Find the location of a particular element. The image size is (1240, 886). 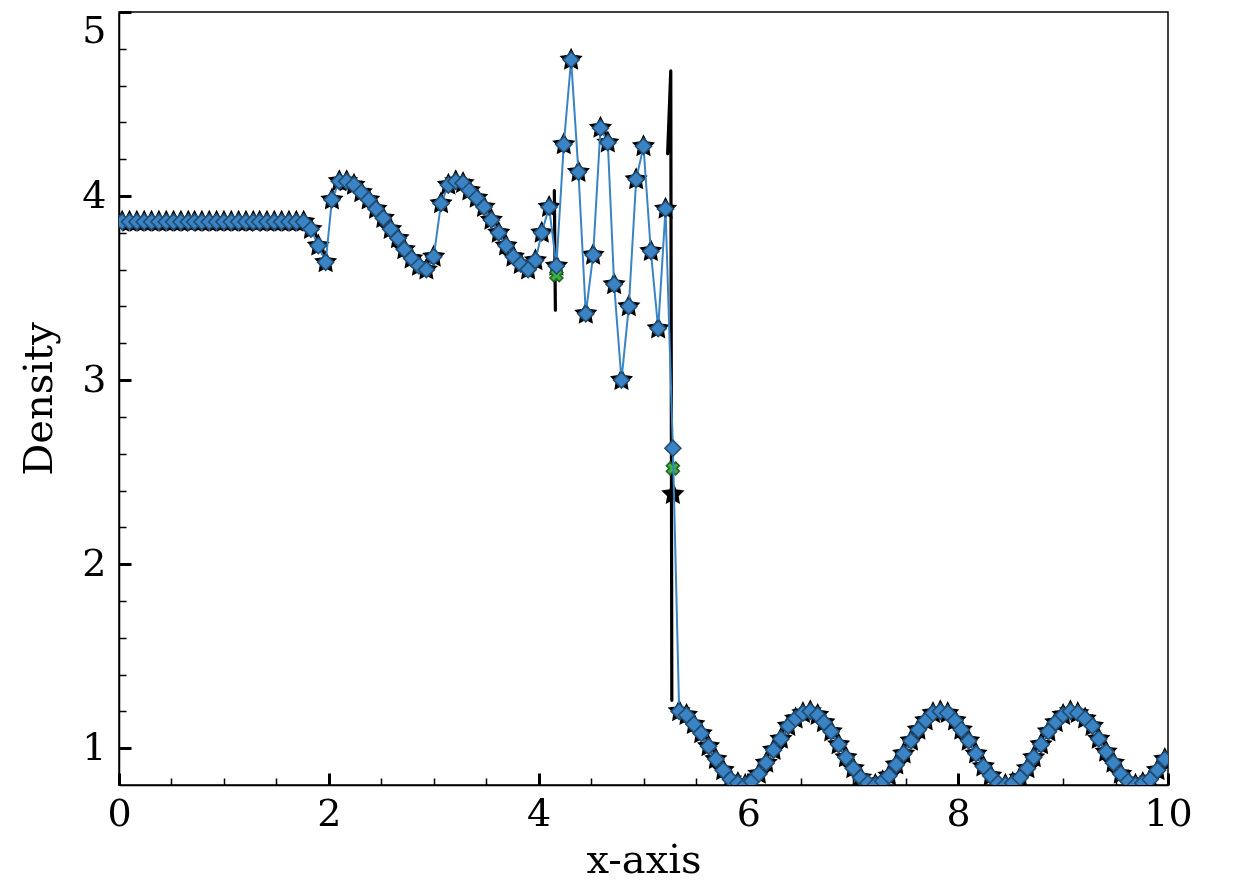

x-tick-label: 6 is located at coordinates (748, 812).